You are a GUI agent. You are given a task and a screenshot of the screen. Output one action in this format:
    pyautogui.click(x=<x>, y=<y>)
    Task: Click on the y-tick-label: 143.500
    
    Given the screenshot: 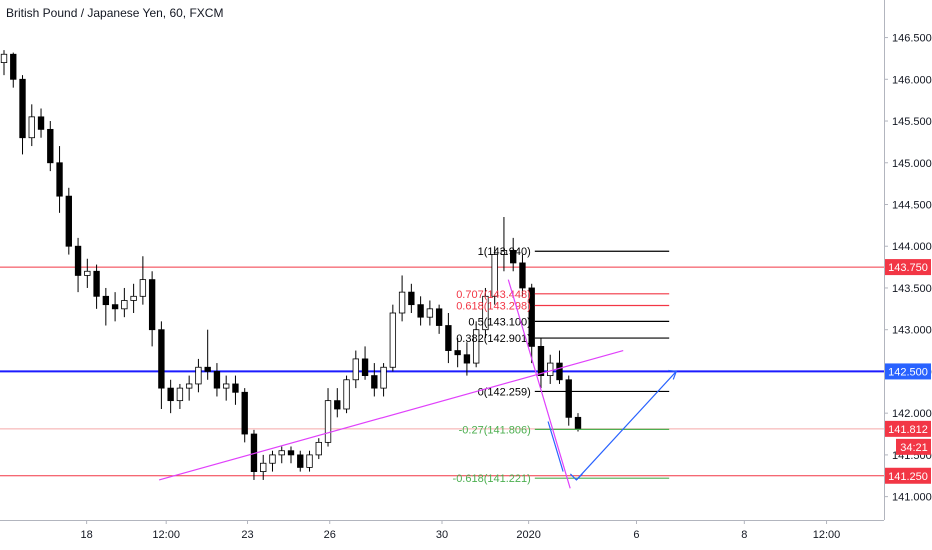 What is the action you would take?
    pyautogui.click(x=912, y=289)
    